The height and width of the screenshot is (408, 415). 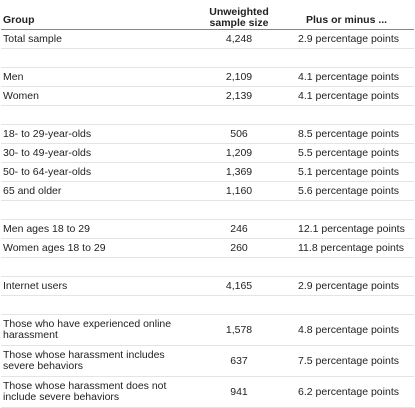 I want to click on group-cell: Internet users, so click(x=97, y=286).